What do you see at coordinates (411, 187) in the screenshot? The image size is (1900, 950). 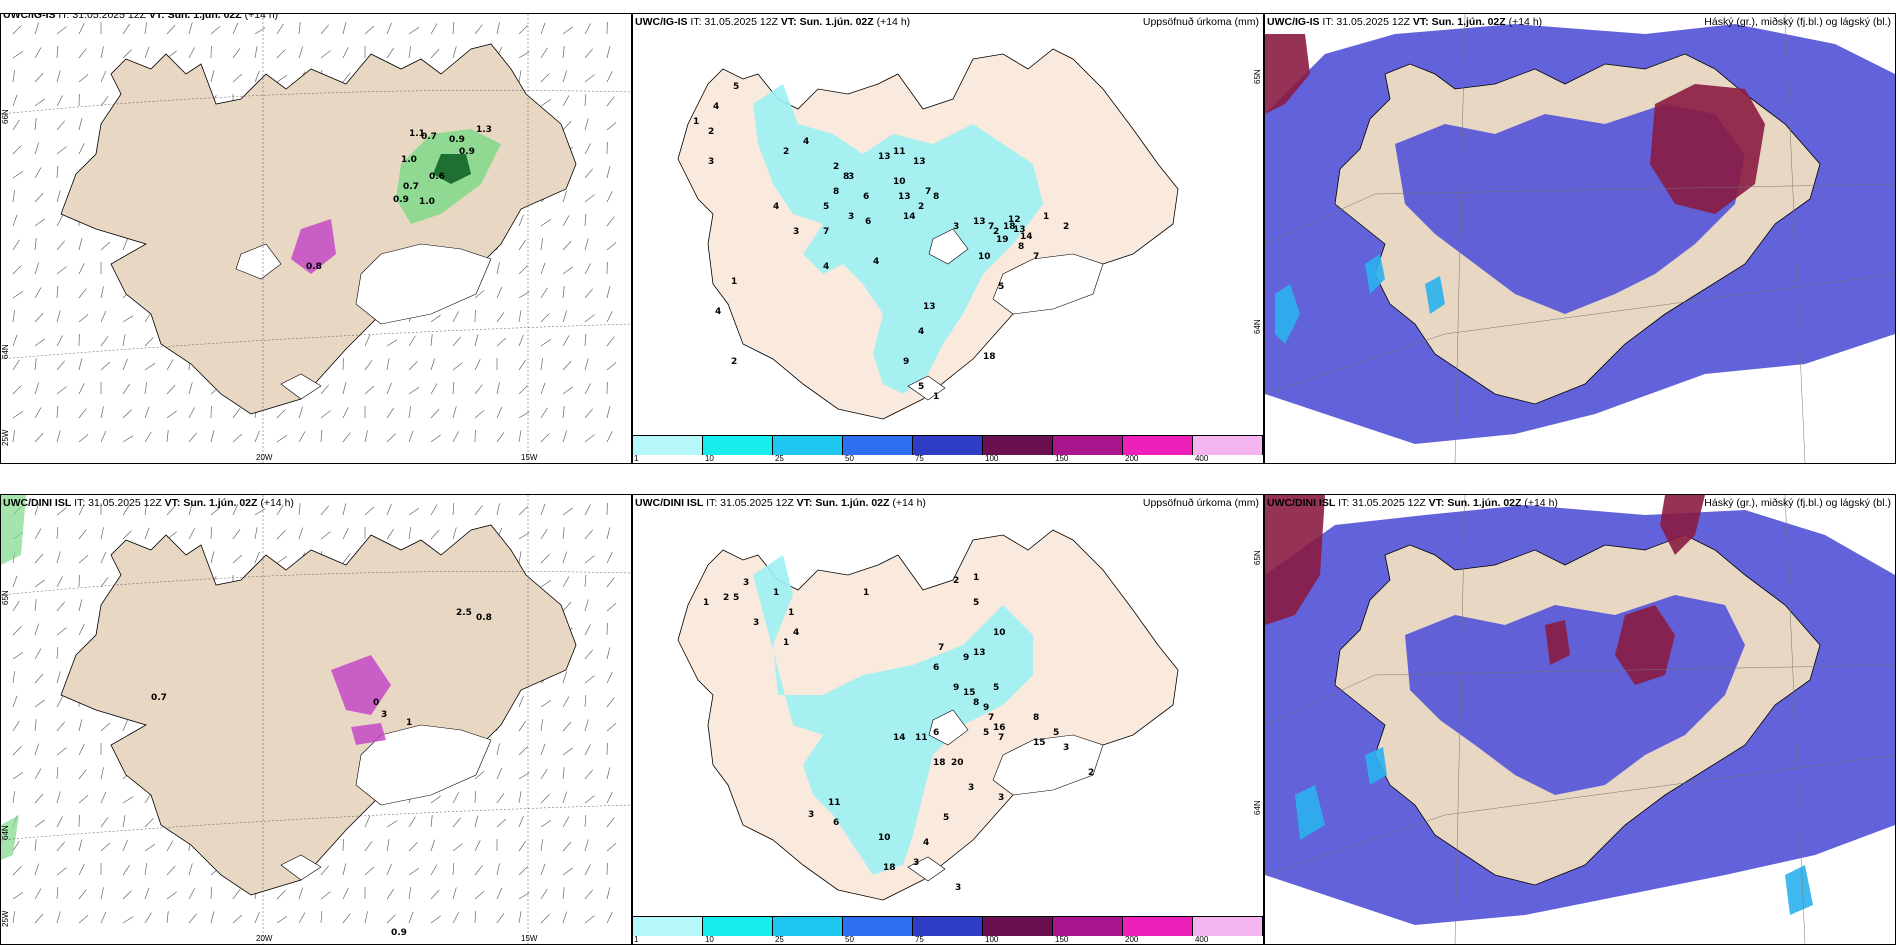 I see `value-label: 0.7` at bounding box center [411, 187].